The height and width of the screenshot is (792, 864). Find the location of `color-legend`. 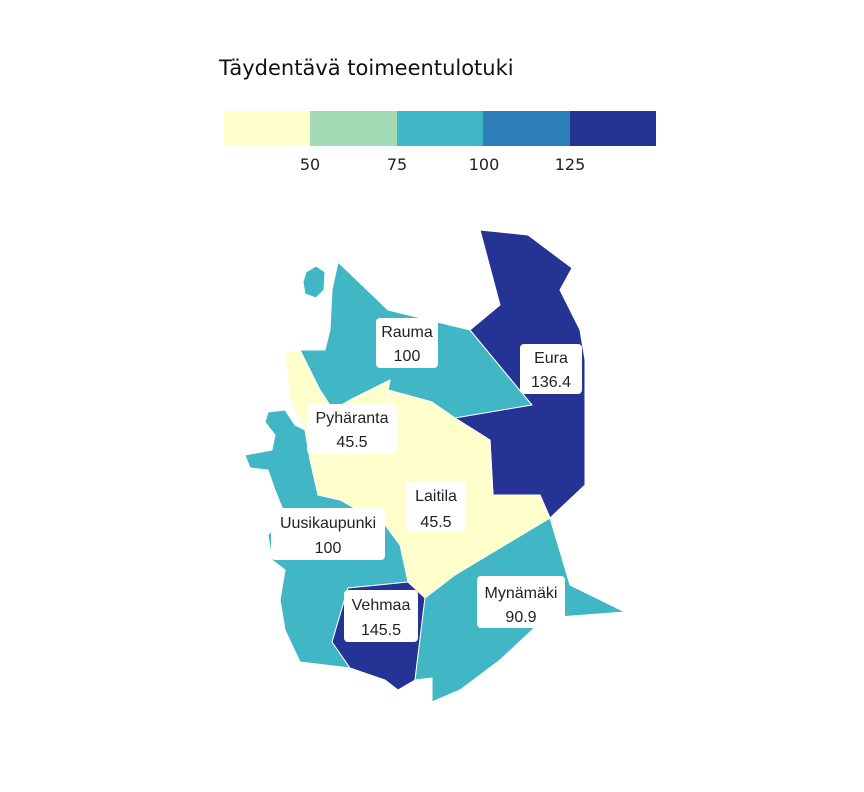

color-legend is located at coordinates (440, 128).